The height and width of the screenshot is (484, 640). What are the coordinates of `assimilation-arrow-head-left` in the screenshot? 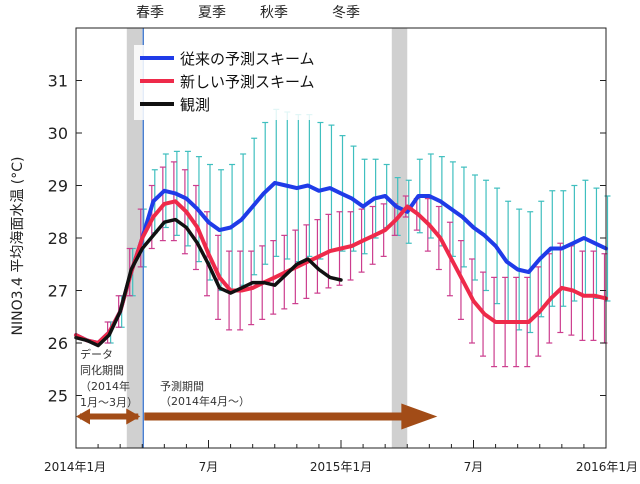 It's located at (83, 416).